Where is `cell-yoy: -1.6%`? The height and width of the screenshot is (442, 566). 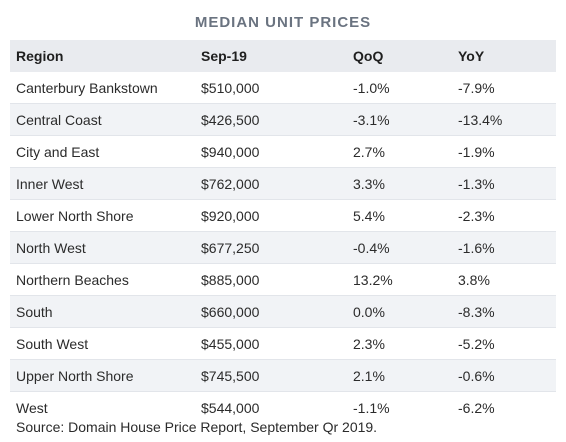 cell-yoy: -1.6% is located at coordinates (507, 247).